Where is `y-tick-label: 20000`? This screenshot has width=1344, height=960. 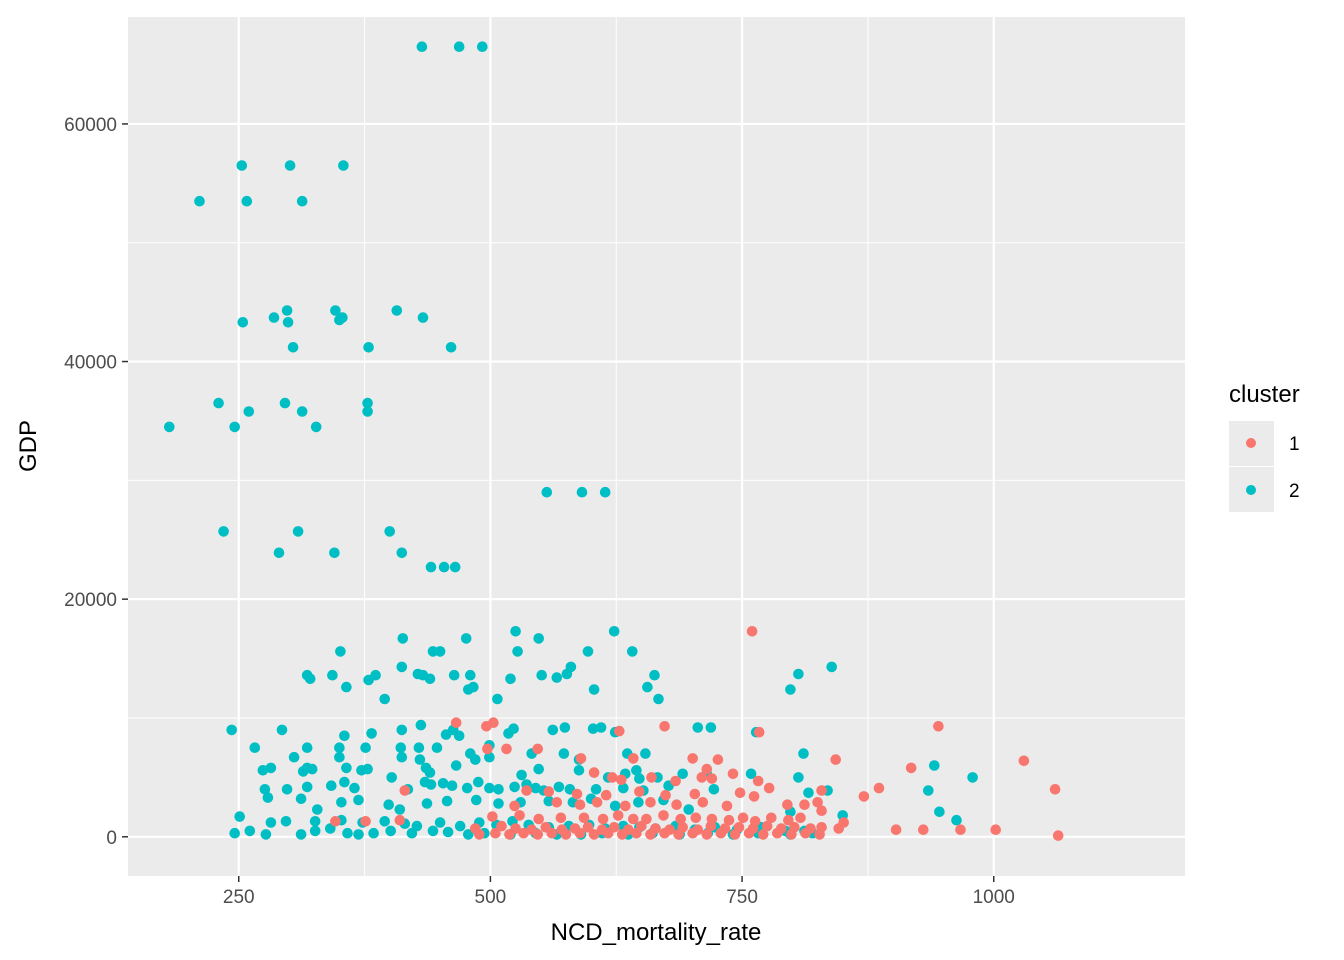
y-tick-label: 20000 is located at coordinates (90, 600).